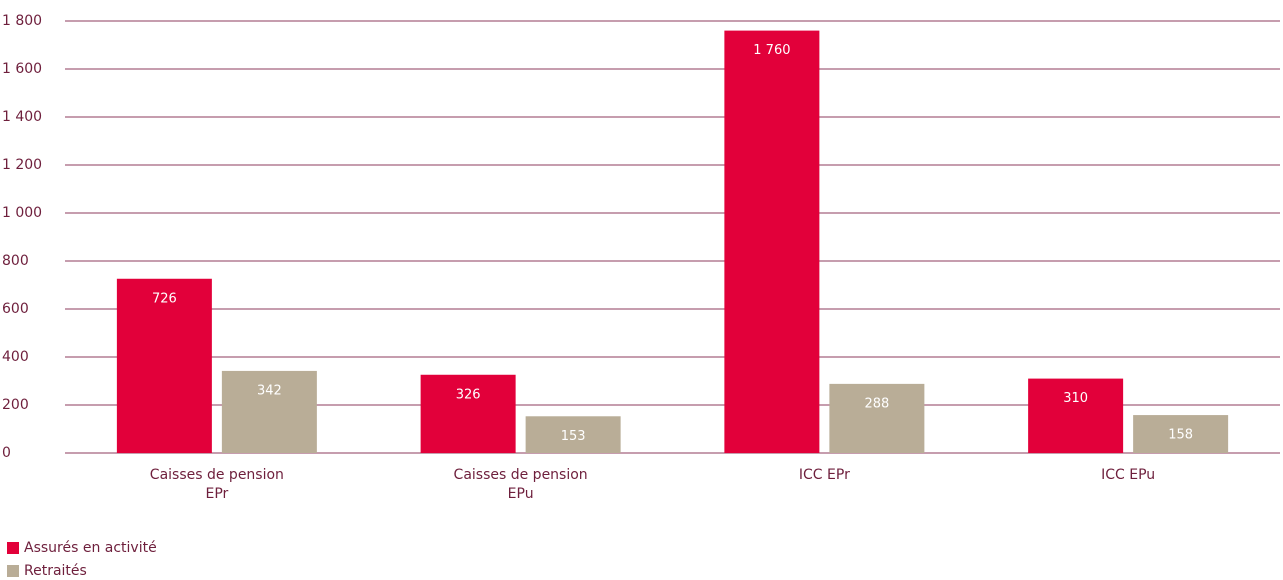  I want to click on value-label: 326, so click(468, 394).